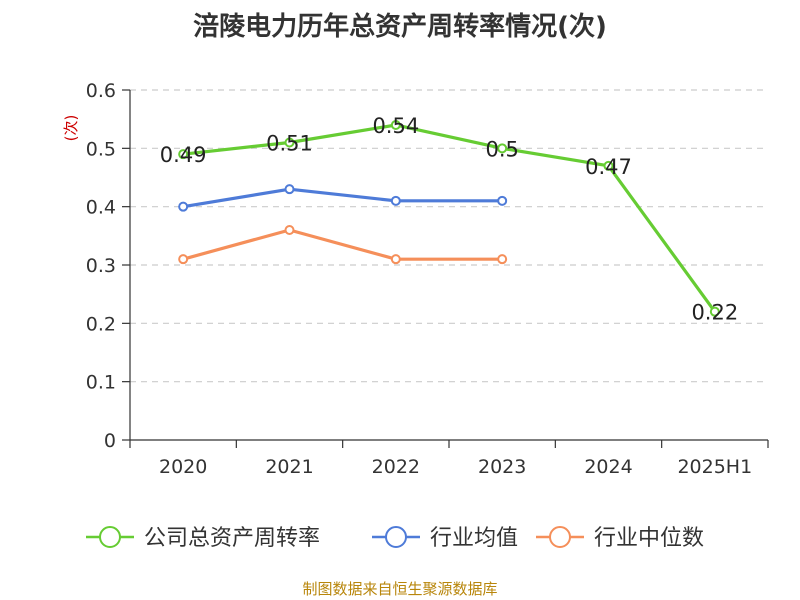 The image size is (800, 600). I want to click on data-label: 0.47, so click(608, 167).